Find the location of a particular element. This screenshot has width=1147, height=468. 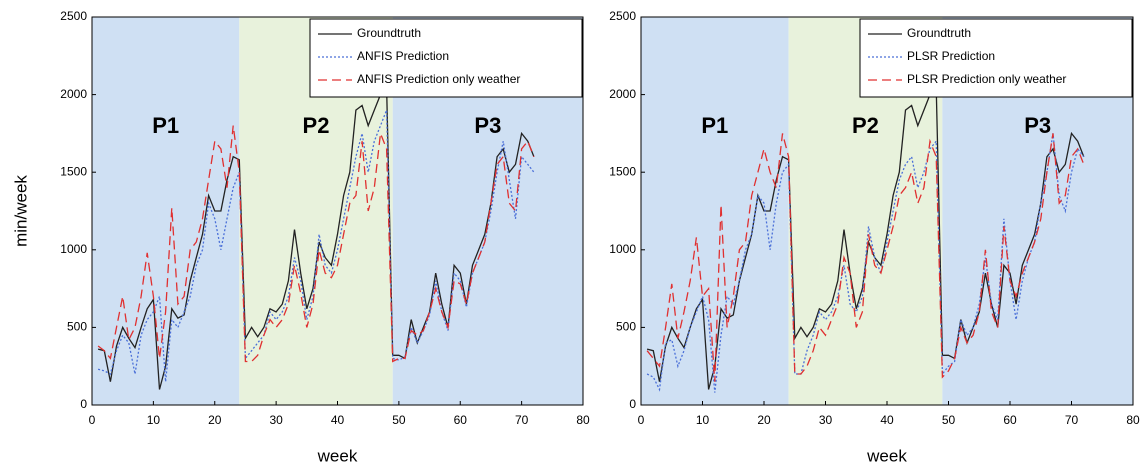

legend-label: PLSR Prediction is located at coordinates (951, 56).